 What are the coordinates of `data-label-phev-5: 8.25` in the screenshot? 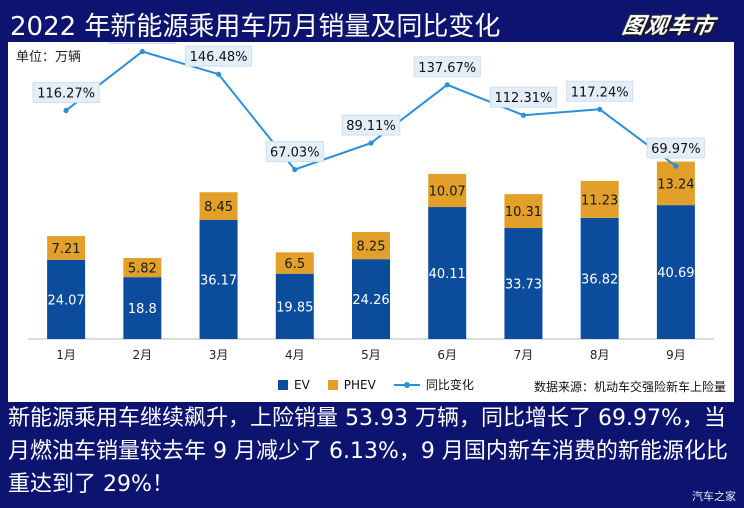 It's located at (371, 247).